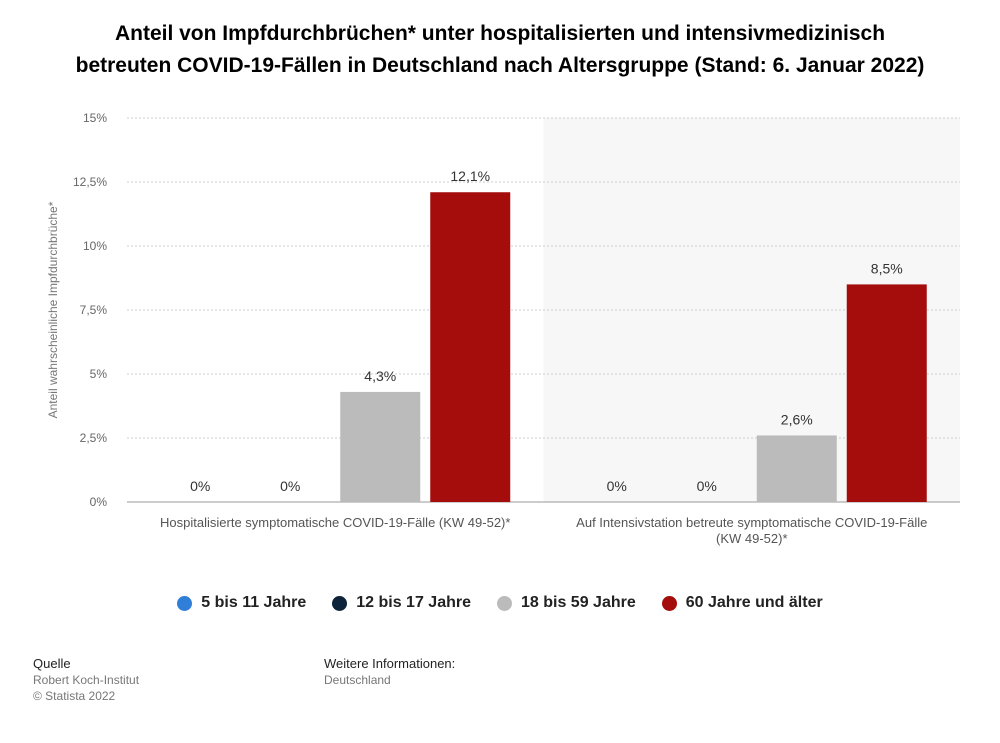 This screenshot has height=743, width=1000. I want to click on legend-label: 18 bis 59 Jahre, so click(578, 602).